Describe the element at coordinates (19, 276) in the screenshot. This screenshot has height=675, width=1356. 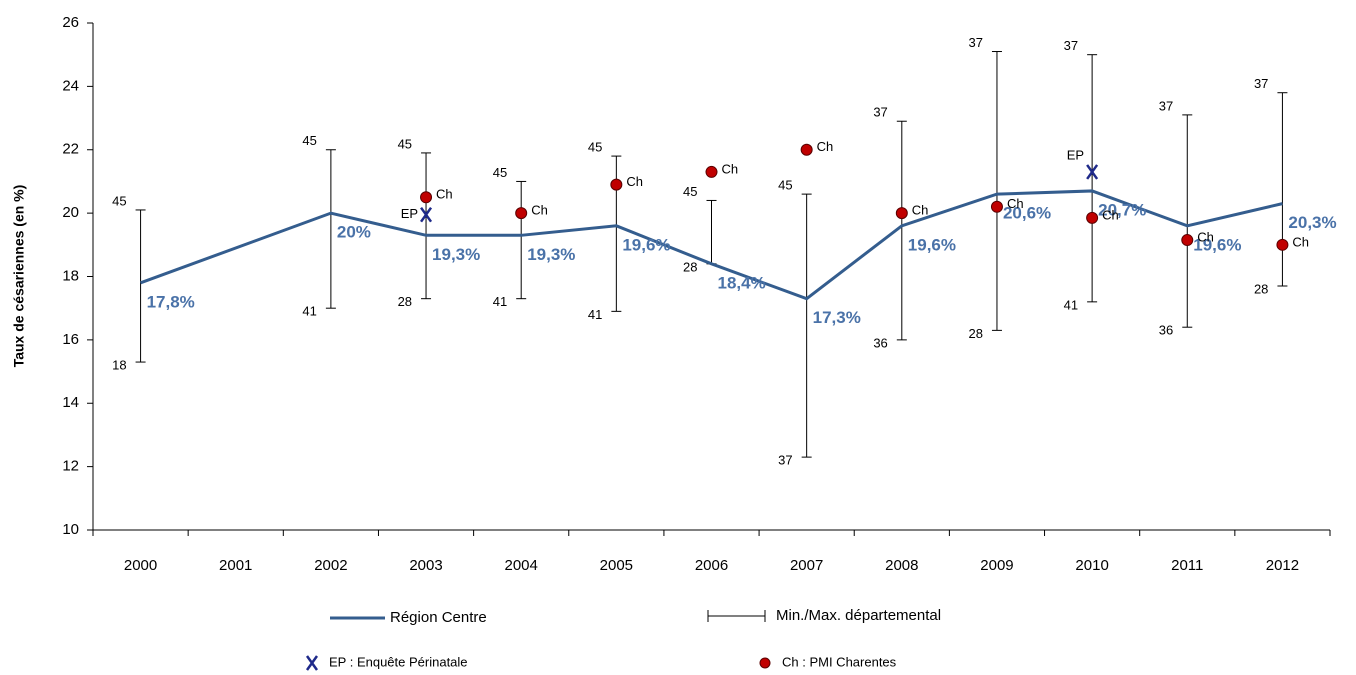
I see `y-axis-label: Taux de césariennes (en %)` at that location.